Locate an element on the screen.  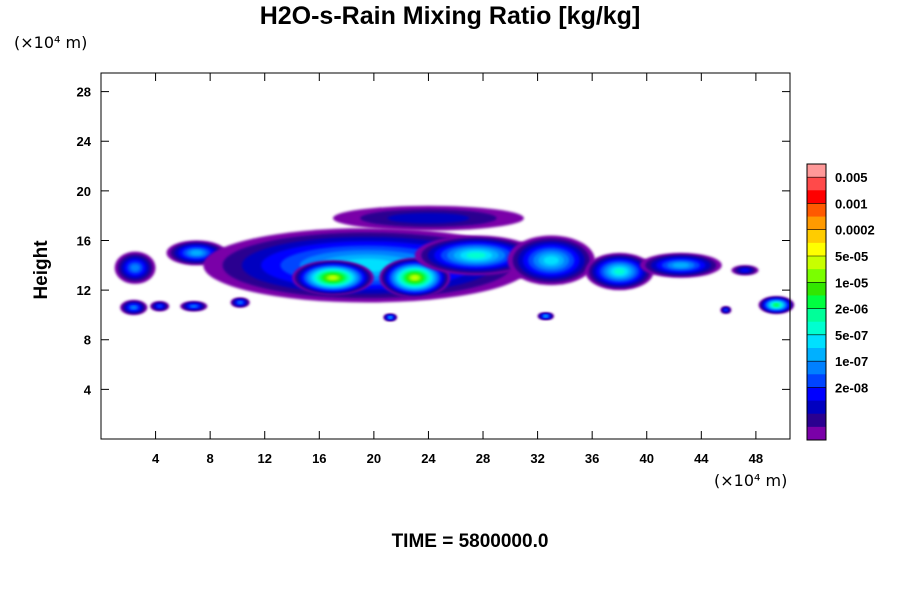
colorbar-label: 1e-07 is located at coordinates (851, 361).